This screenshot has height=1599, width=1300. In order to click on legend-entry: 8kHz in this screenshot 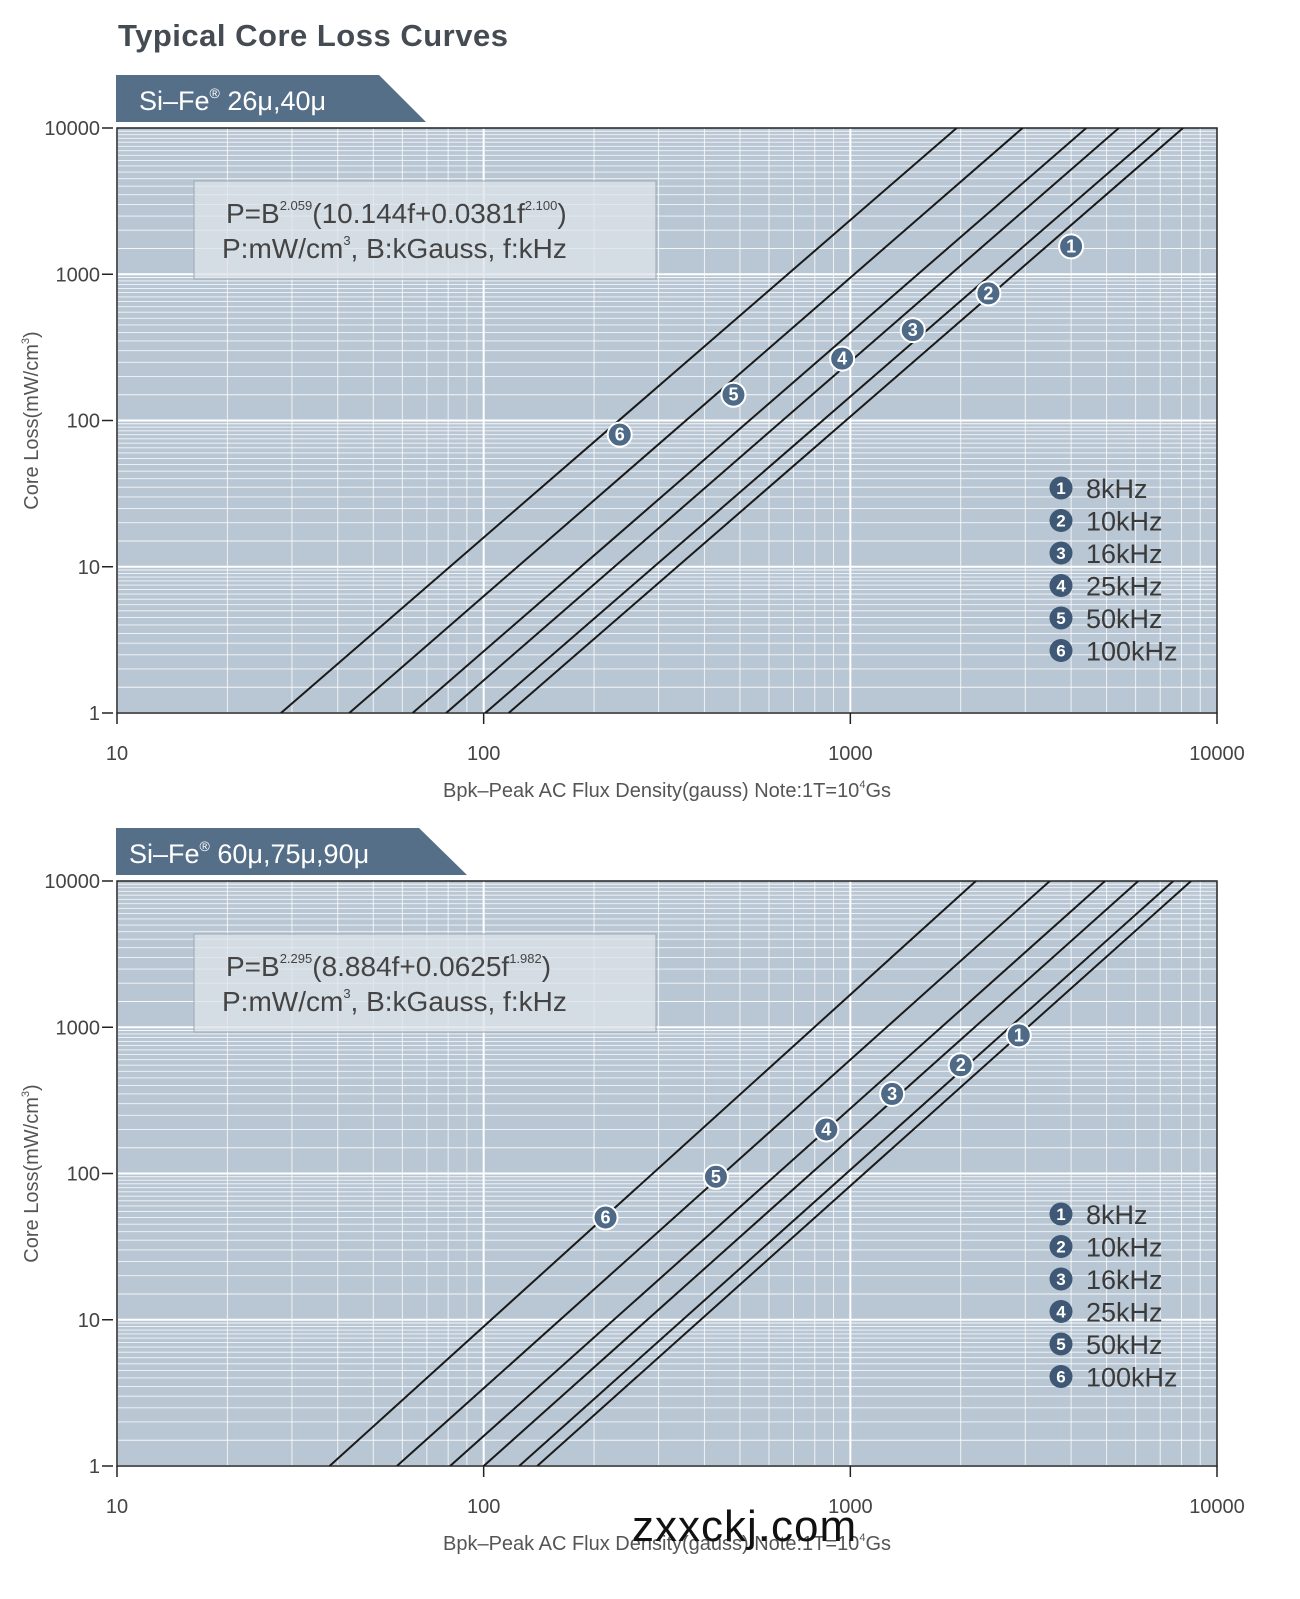, I will do `click(1117, 489)`.